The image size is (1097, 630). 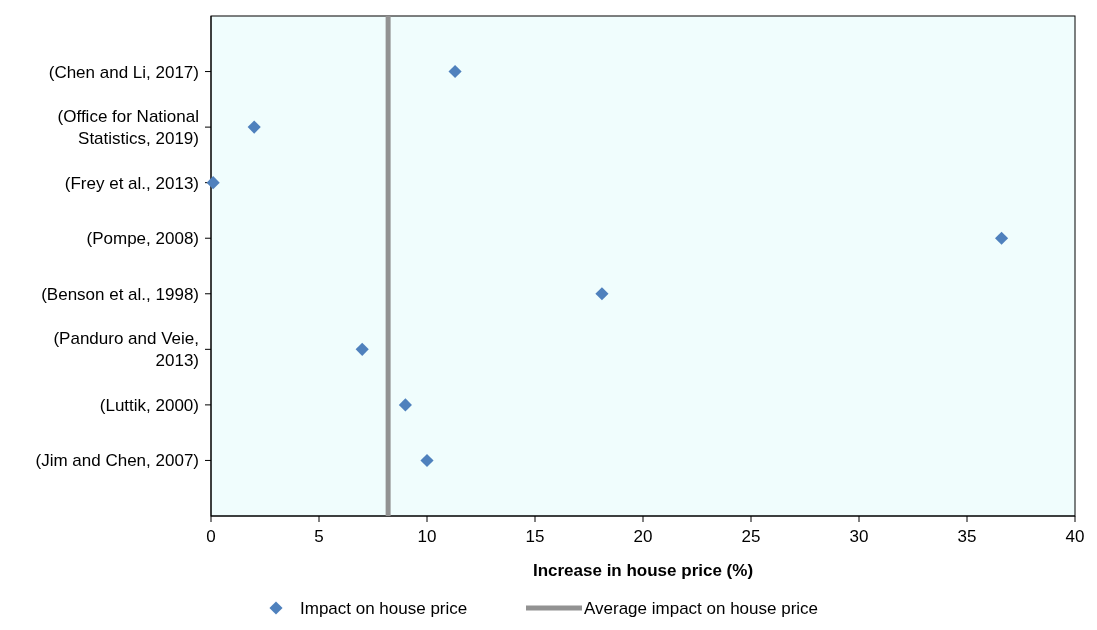 What do you see at coordinates (427, 536) in the screenshot?
I see `x-tick-label: 10` at bounding box center [427, 536].